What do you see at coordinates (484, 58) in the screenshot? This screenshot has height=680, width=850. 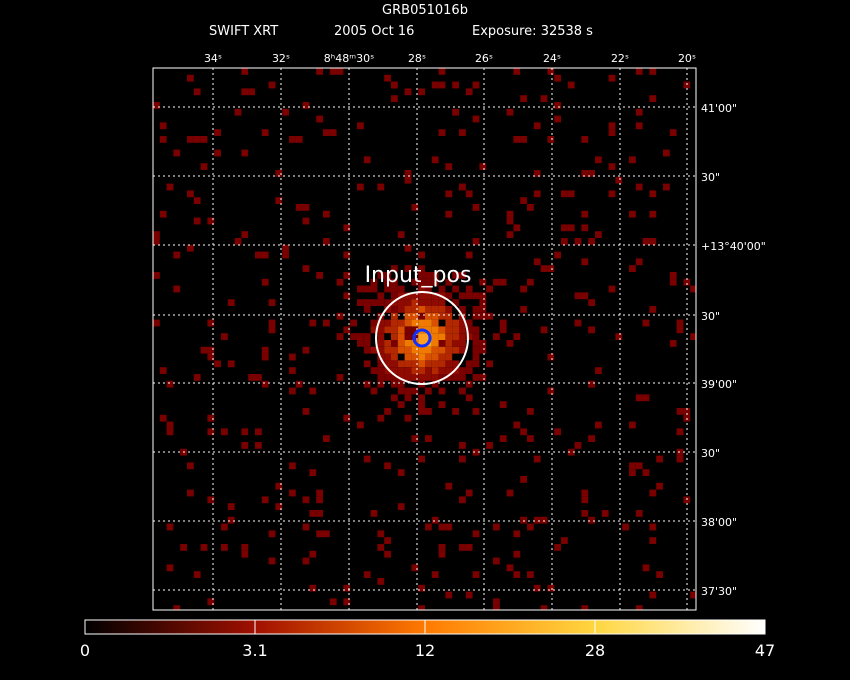 I see `ra-label: 26ˢ` at bounding box center [484, 58].